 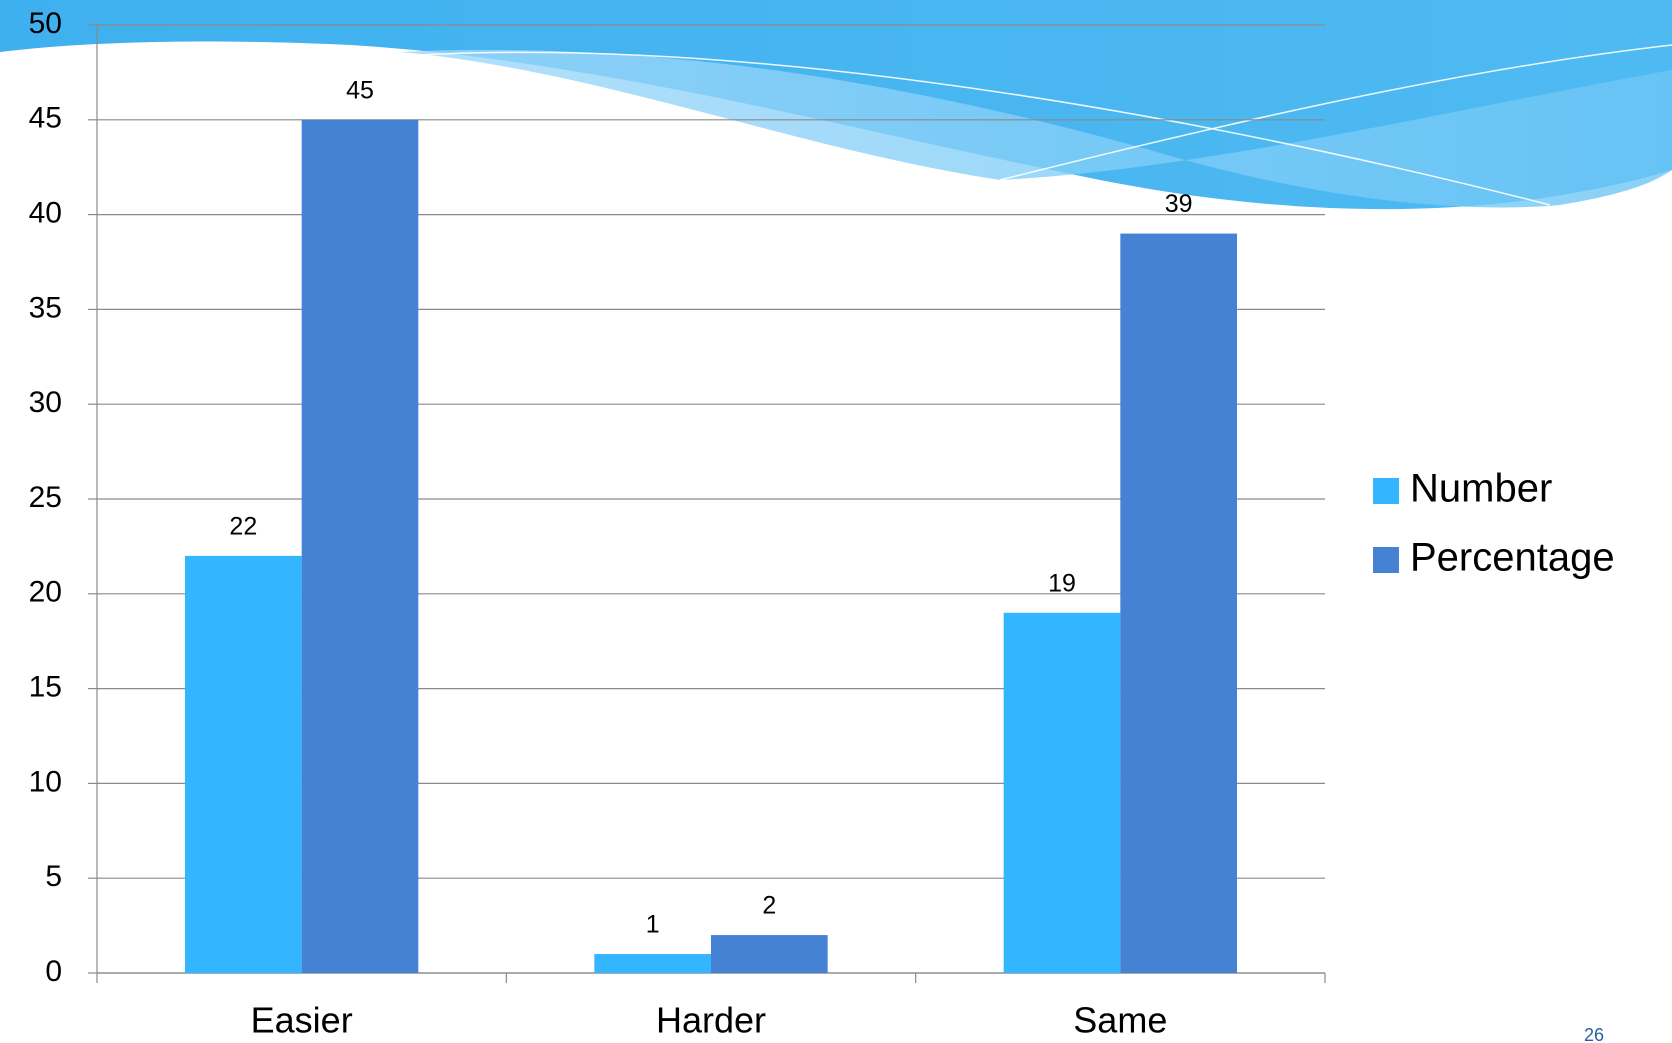 I want to click on y-tick-label: 15, so click(x=45, y=687).